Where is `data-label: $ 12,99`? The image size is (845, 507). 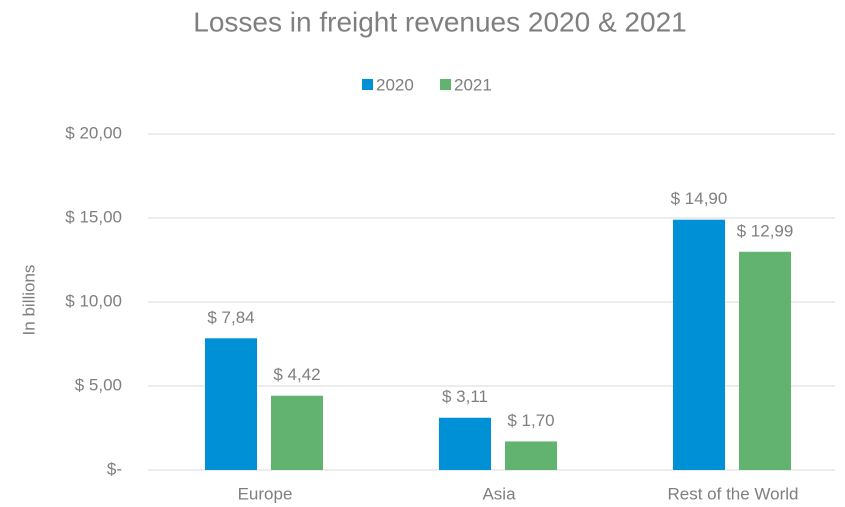
data-label: $ 12,99 is located at coordinates (765, 230).